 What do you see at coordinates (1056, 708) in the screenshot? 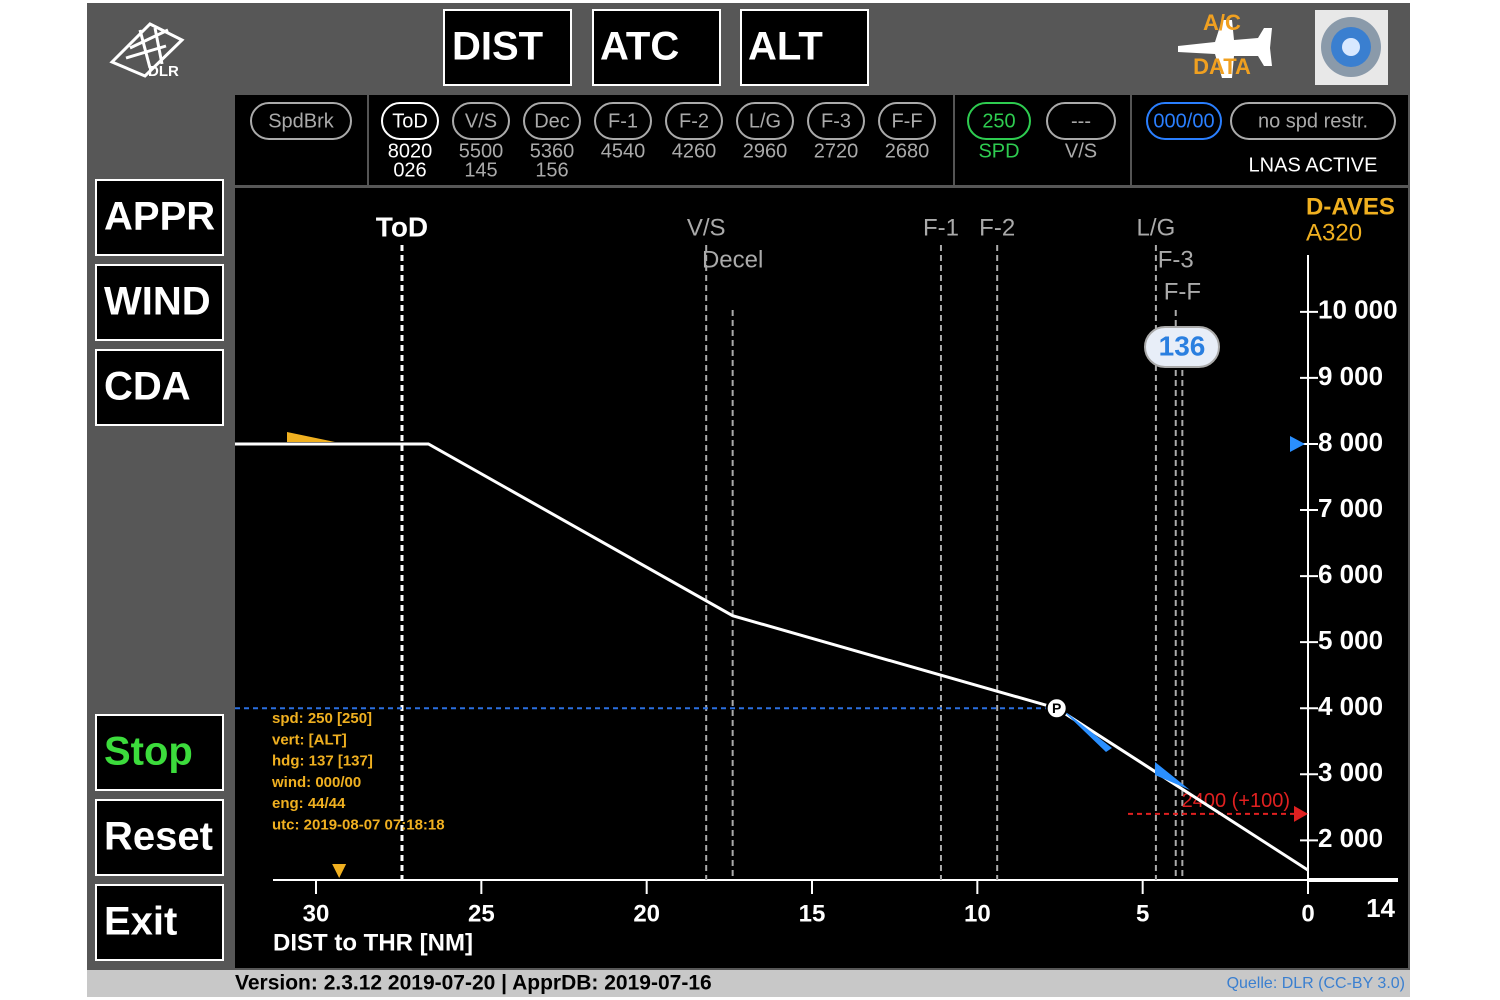
I see `position-marker` at bounding box center [1056, 708].